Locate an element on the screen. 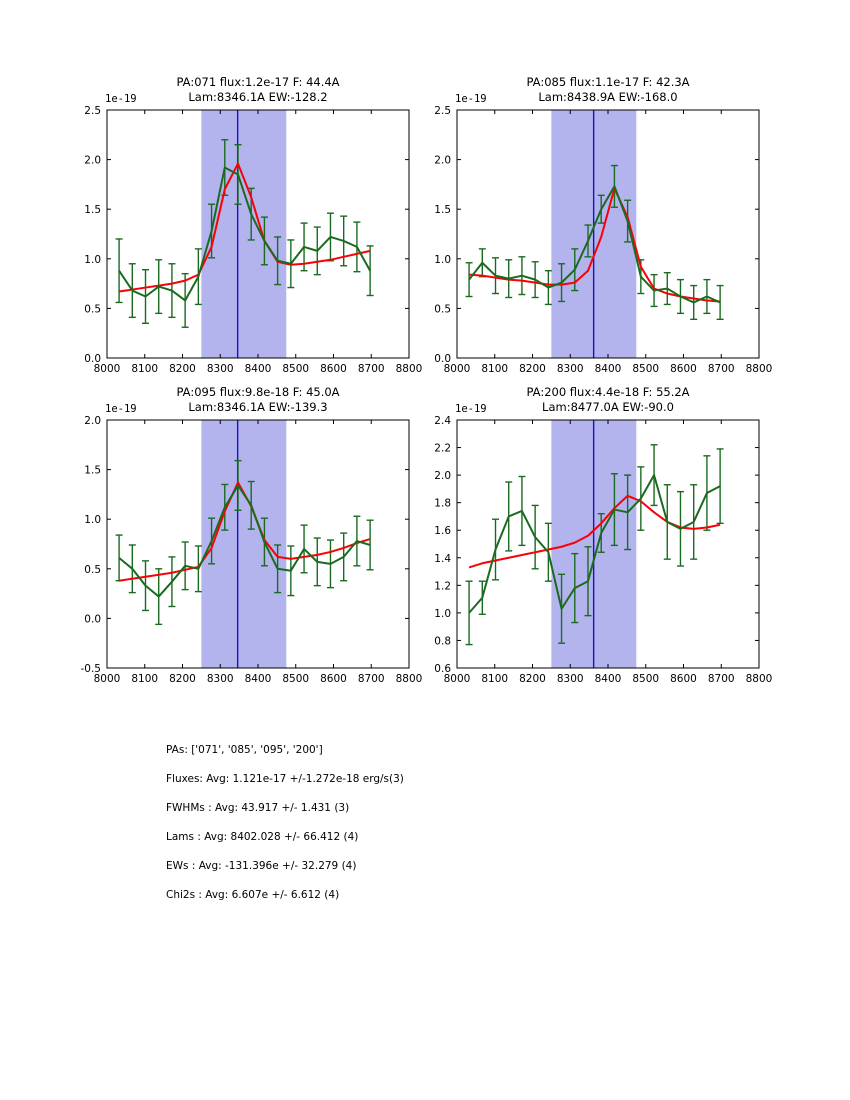 This screenshot has width=850, height=1100. summary-line: EWs : Avg: -131.396e +/- 32.279 (4) is located at coordinates (261, 866).